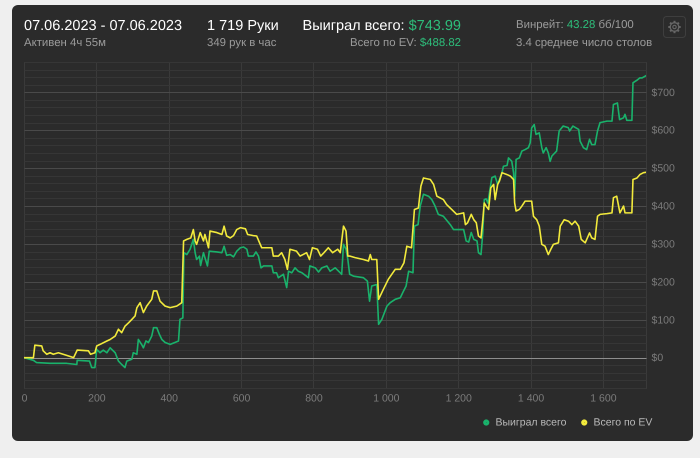 The image size is (700, 458). I want to click on x-tick-label: 0, so click(25, 398).